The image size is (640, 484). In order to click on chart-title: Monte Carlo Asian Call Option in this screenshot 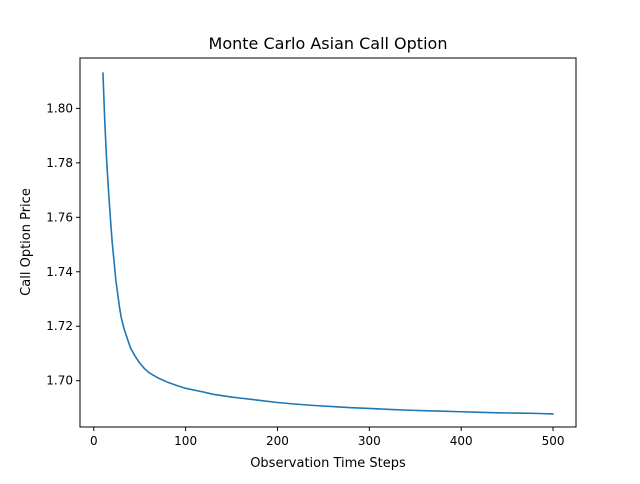, I will do `click(328, 43)`.